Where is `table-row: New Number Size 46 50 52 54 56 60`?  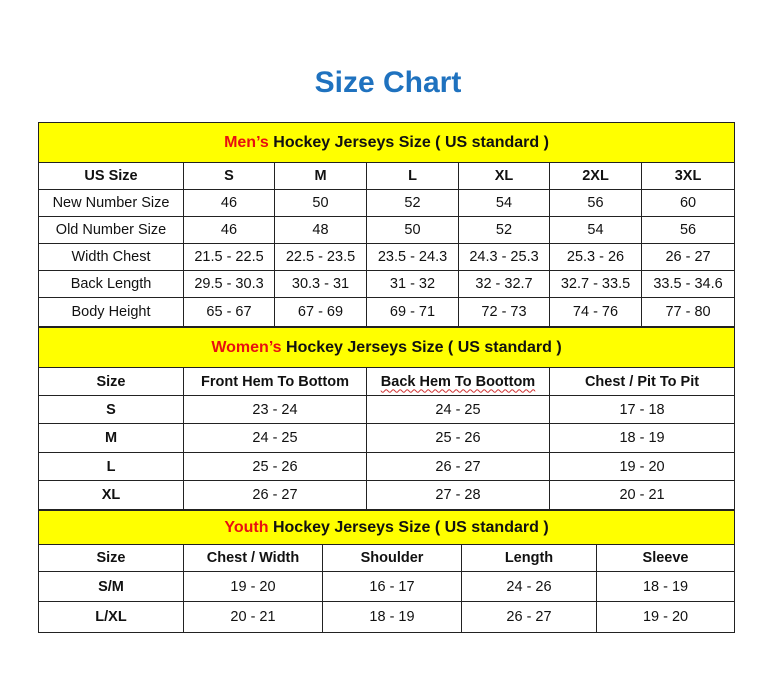
table-row: New Number Size 46 50 52 54 56 60 is located at coordinates (387, 203).